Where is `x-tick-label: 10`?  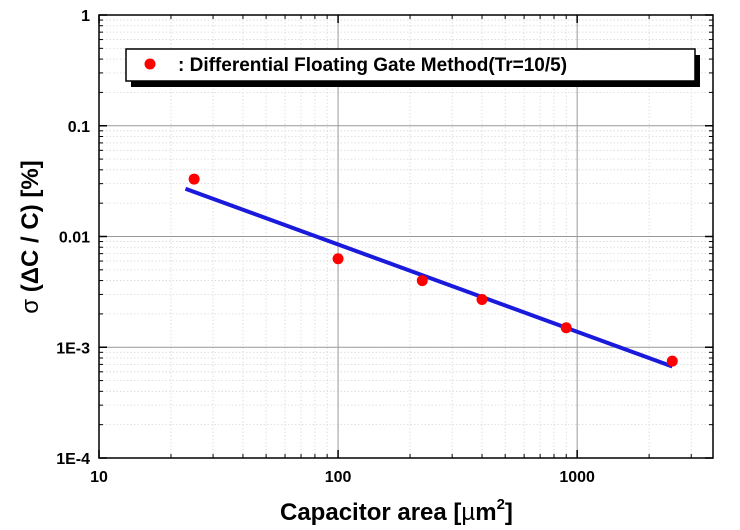
x-tick-label: 10 is located at coordinates (99, 477).